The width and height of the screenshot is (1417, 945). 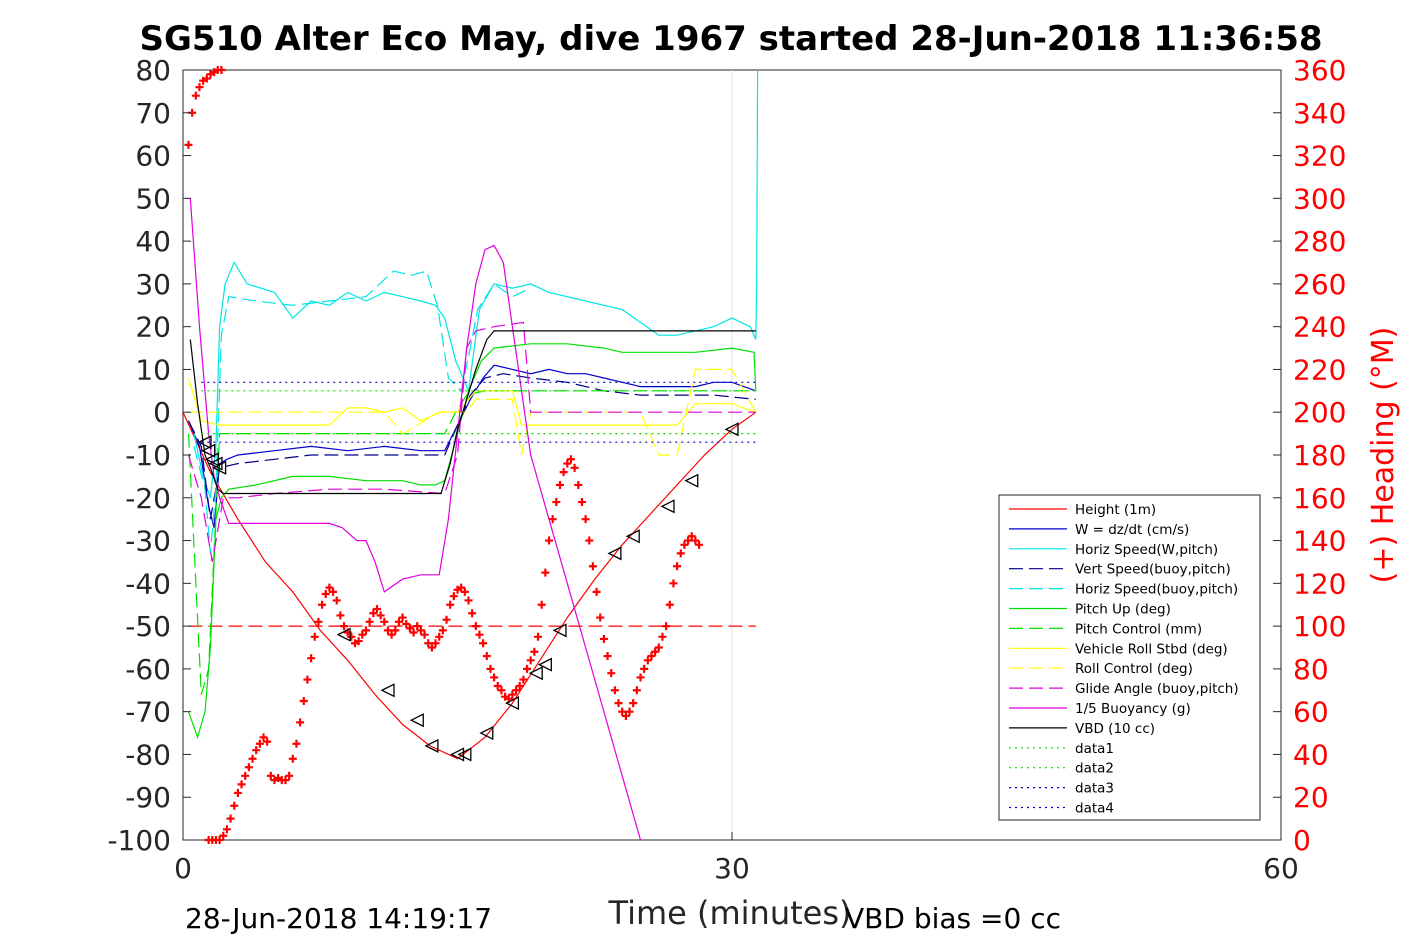 What do you see at coordinates (1311, 797) in the screenshot?
I see `y2-tick-label: 20` at bounding box center [1311, 797].